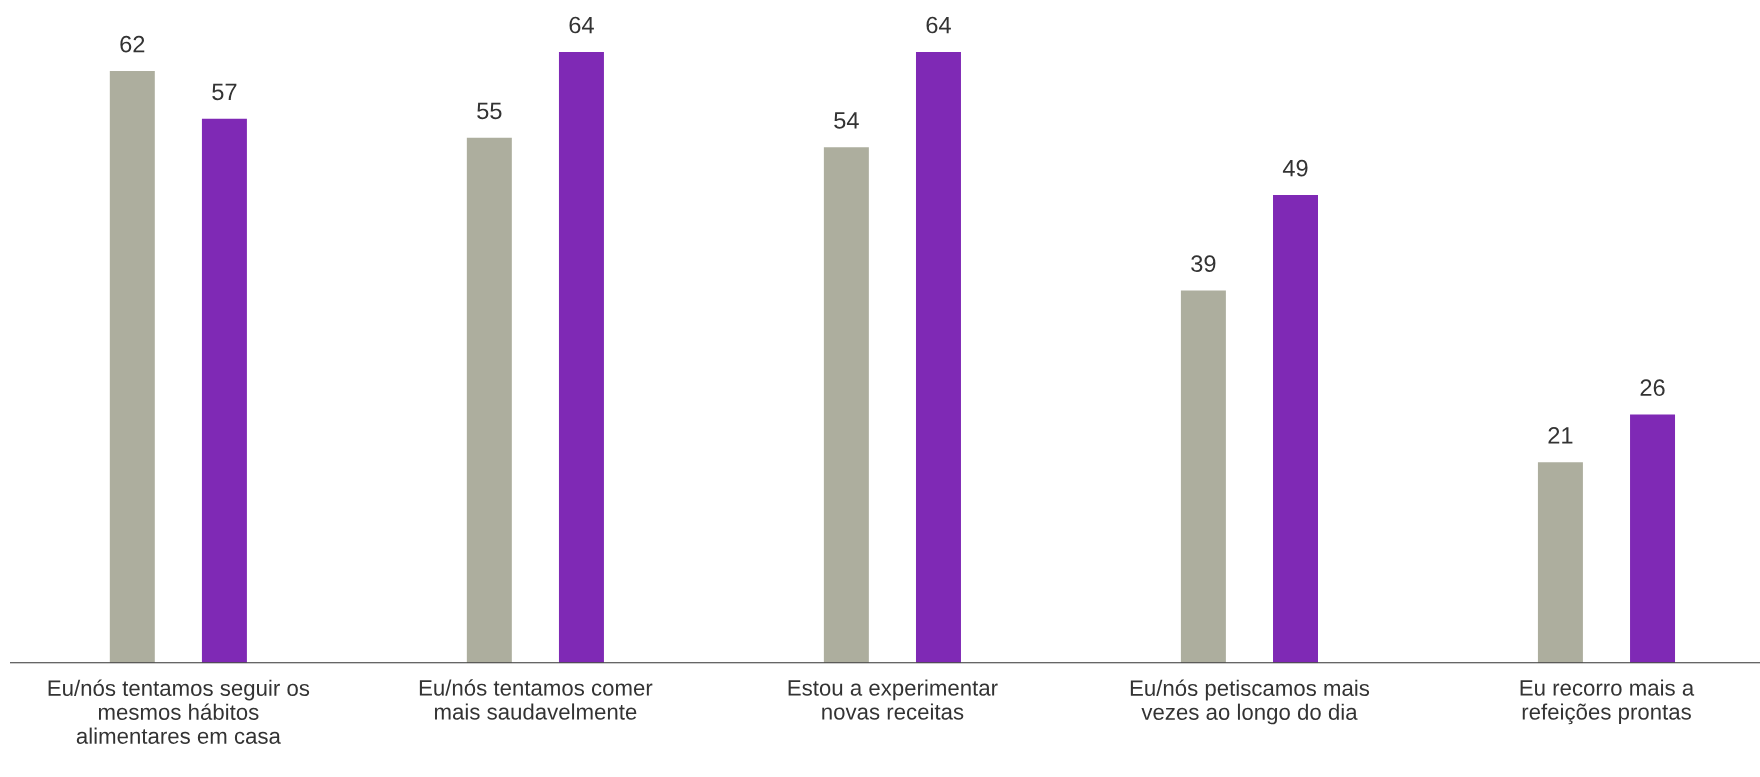 The image size is (1760, 777). I want to click on x-tick-label: Eu recorro mais a refeições prontas, so click(1607, 702).